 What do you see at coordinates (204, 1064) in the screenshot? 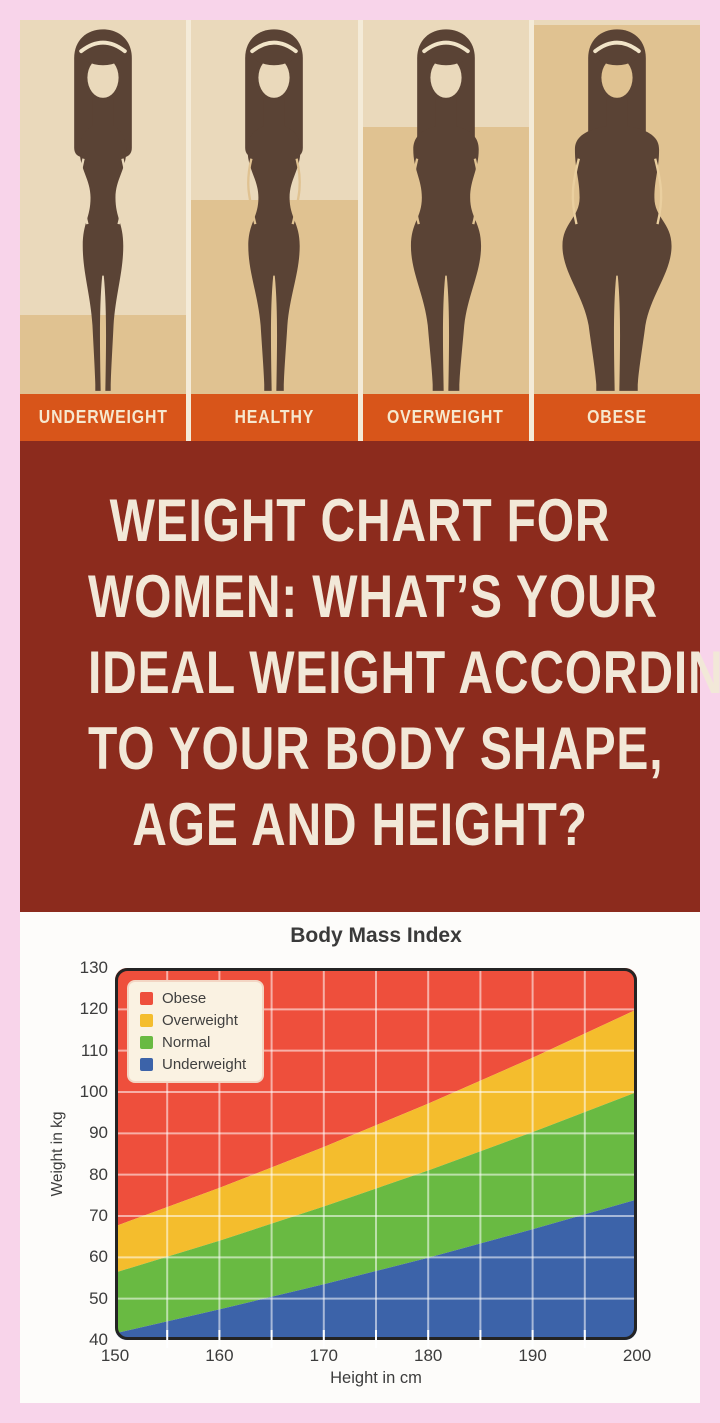
I see `legend-label: Underweight` at bounding box center [204, 1064].